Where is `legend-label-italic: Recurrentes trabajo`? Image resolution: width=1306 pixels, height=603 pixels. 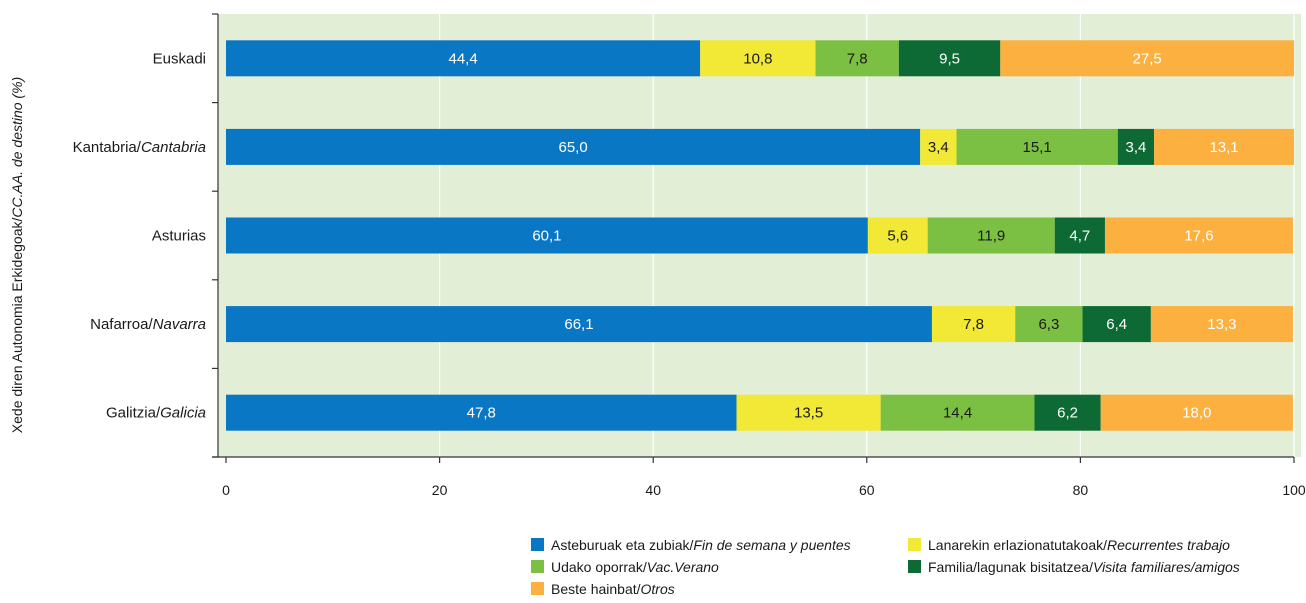
legend-label-italic: Recurrentes trabajo is located at coordinates (1168, 545).